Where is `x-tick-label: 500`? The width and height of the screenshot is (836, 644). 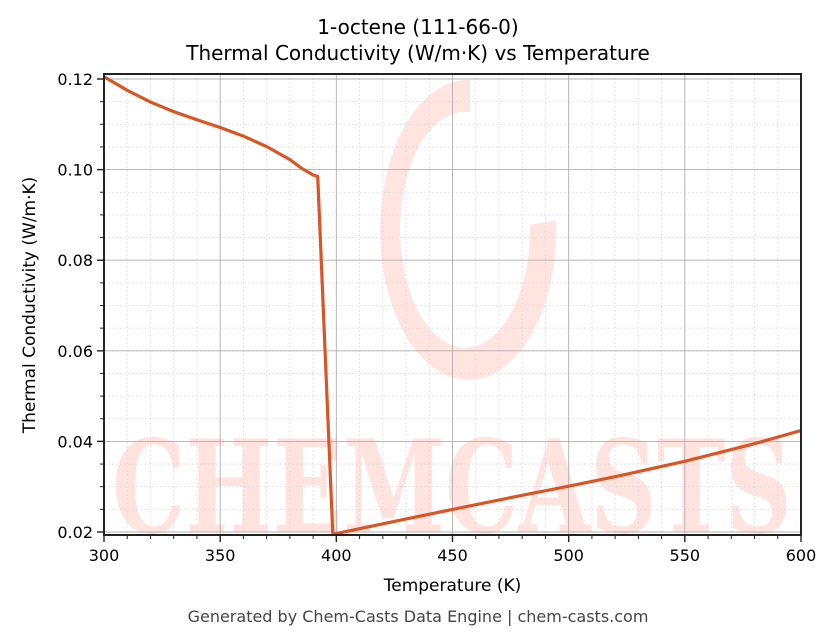
x-tick-label: 500 is located at coordinates (568, 555).